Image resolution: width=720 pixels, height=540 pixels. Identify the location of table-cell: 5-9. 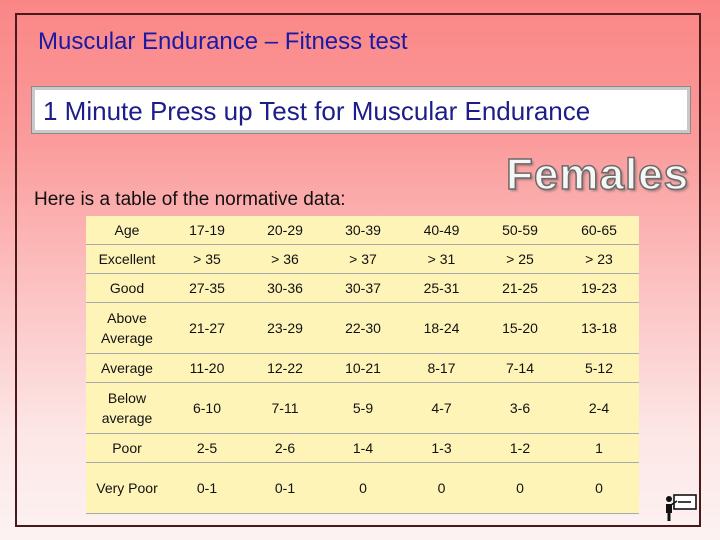
(363, 408).